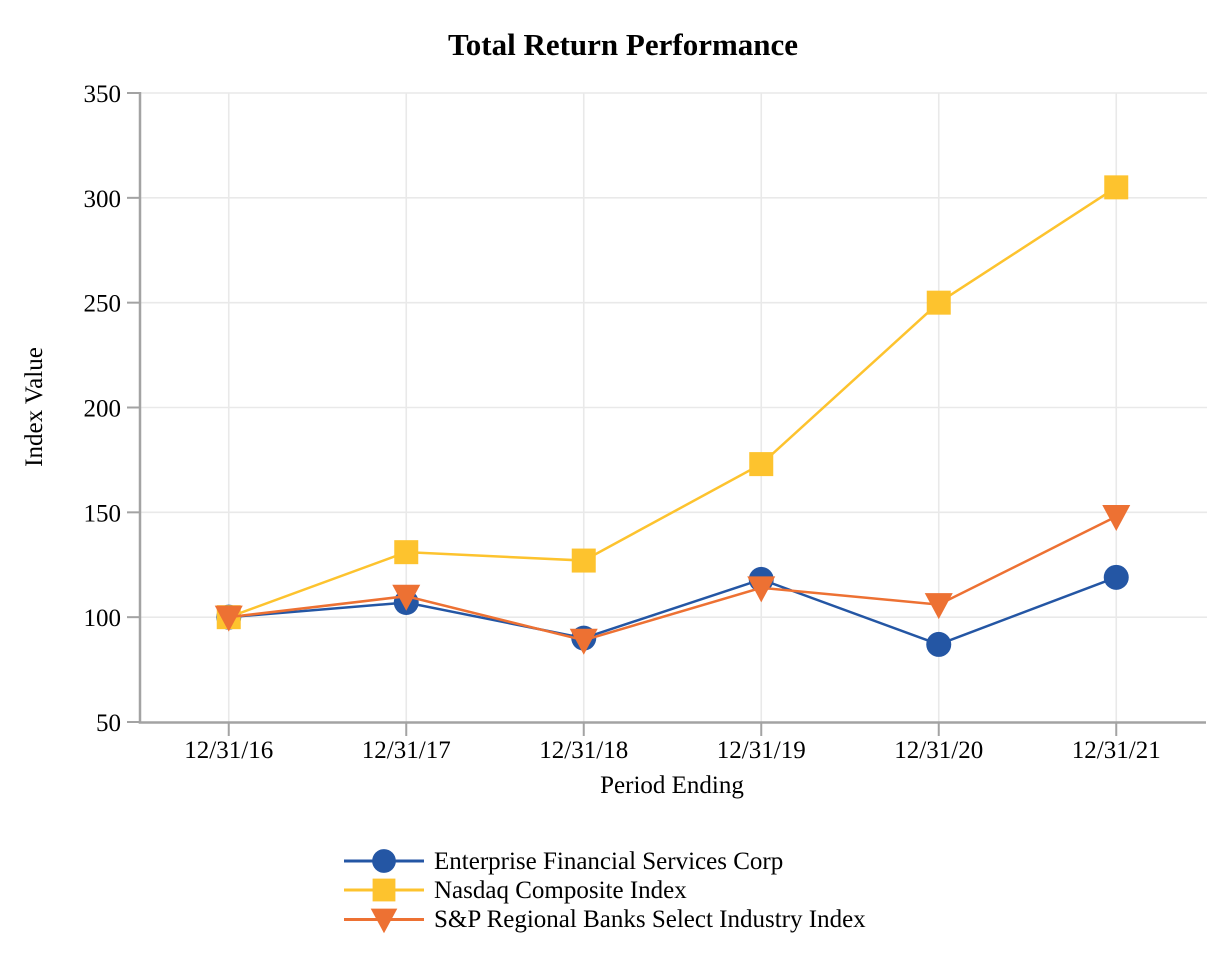 This screenshot has height=960, width=1226. I want to click on x-tick-label: 12/31/20, so click(938, 750).